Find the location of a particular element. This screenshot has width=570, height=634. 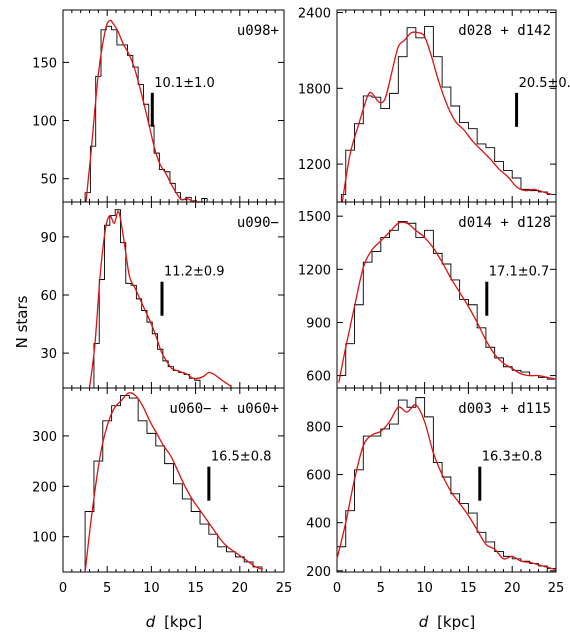

panel-1: 50 100 150 10.1±1.0 u098+ is located at coordinates (158, 106).